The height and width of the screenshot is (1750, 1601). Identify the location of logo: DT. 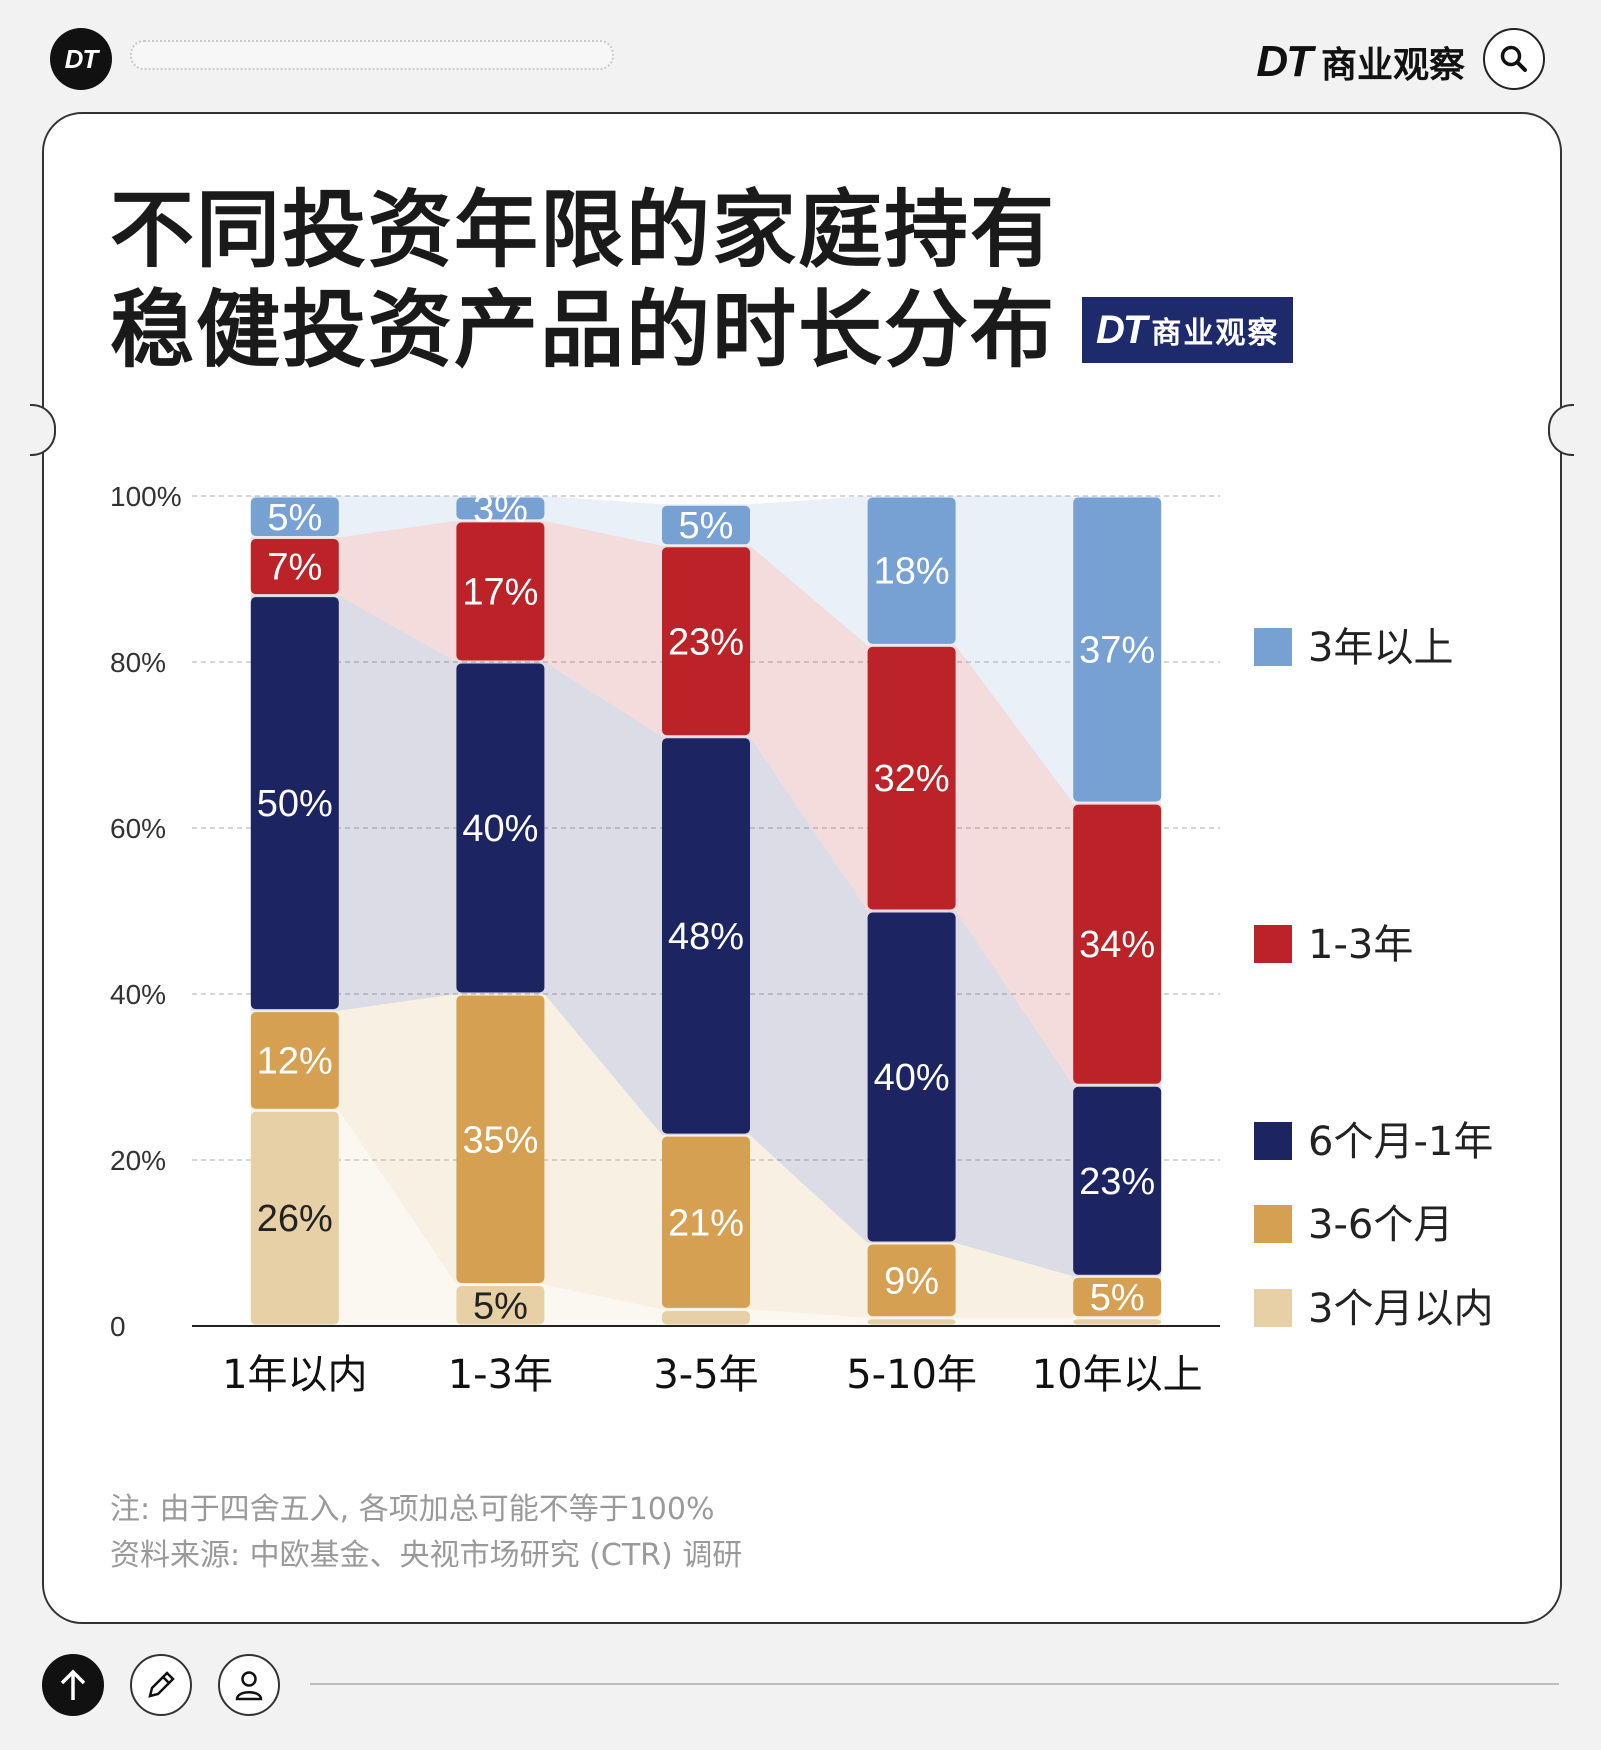
(81, 59).